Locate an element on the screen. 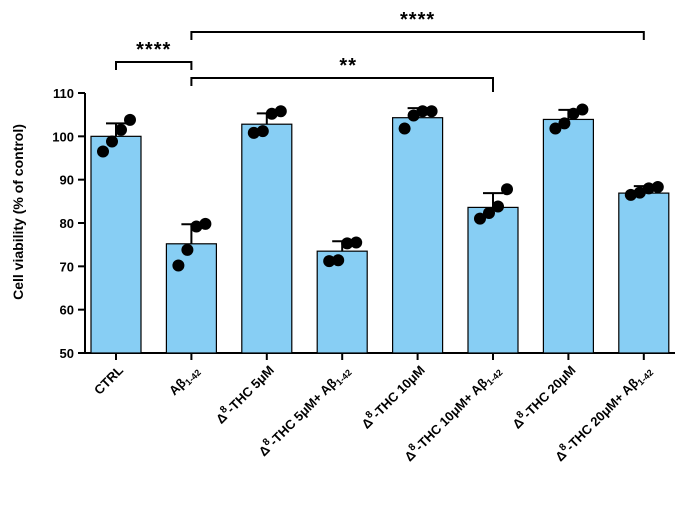 This screenshot has height=510, width=691. x-tick-label: Aβ1-42 is located at coordinates (184, 381).